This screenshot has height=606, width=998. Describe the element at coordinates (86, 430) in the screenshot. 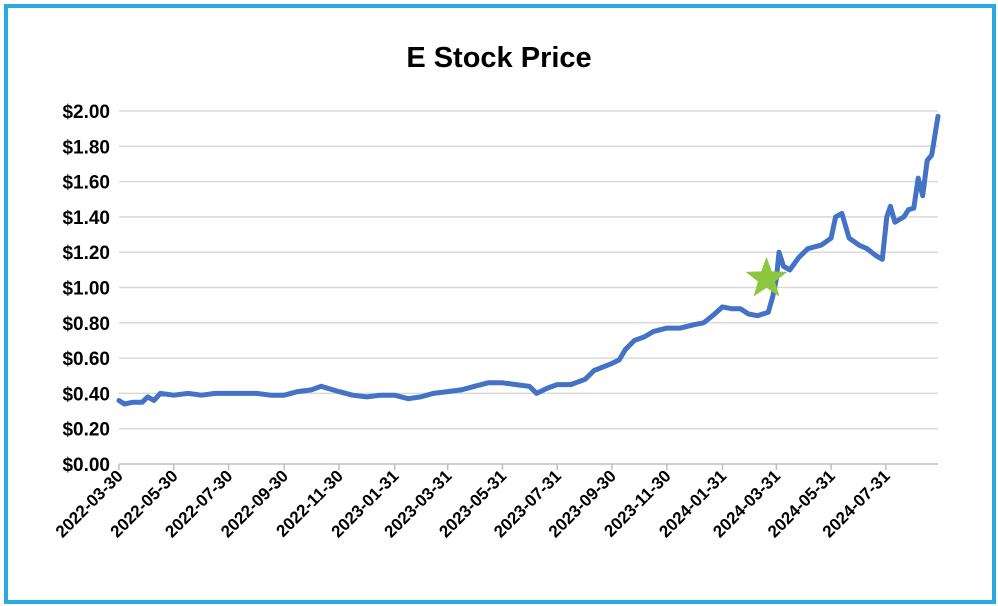

I see `y-tick-label: $0.20` at that location.